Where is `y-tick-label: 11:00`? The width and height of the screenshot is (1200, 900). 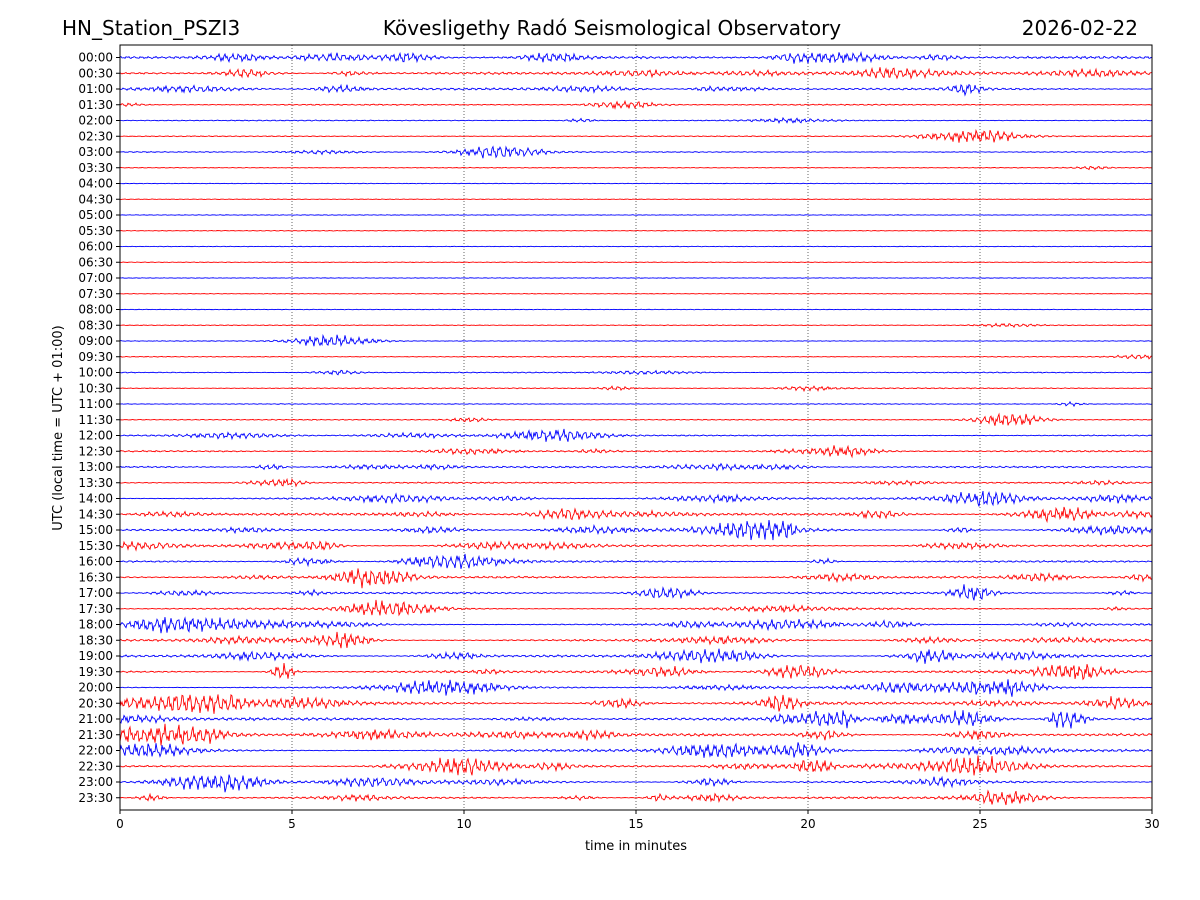 y-tick-label: 11:00 is located at coordinates (95, 404).